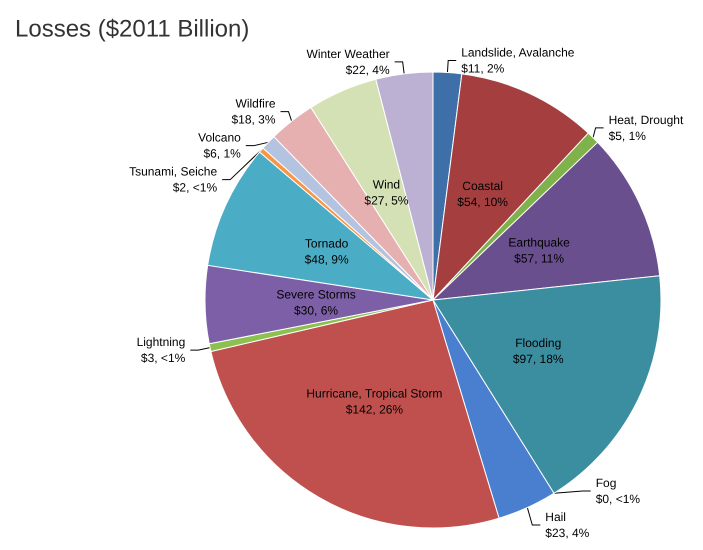 This screenshot has width=703, height=550. What do you see at coordinates (482, 202) in the screenshot?
I see `data-label: $54, 10%` at bounding box center [482, 202].